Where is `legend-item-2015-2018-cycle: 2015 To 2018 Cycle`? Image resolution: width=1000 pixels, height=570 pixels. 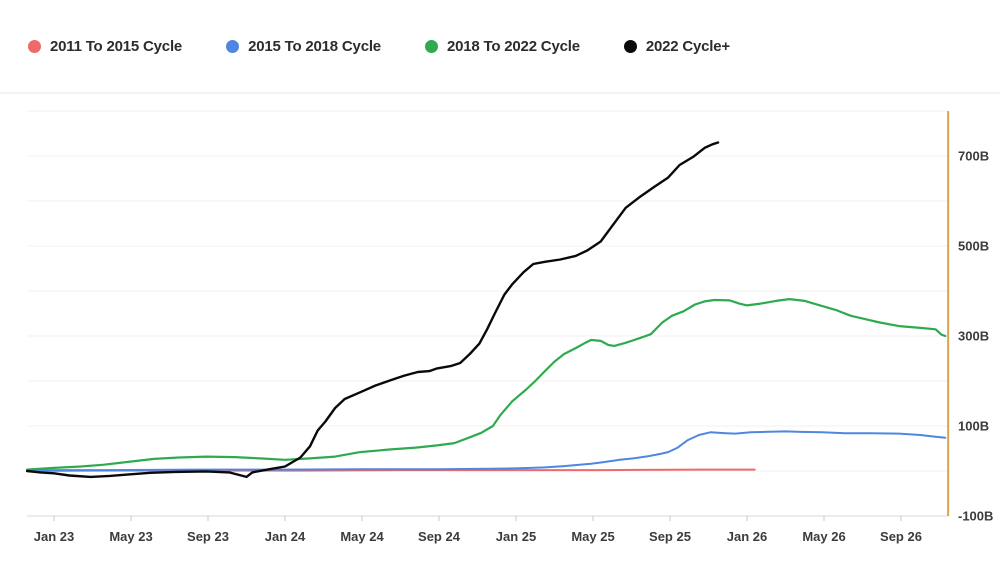
legend-item-2015-2018-cycle: 2015 To 2018 Cycle is located at coordinates (303, 46).